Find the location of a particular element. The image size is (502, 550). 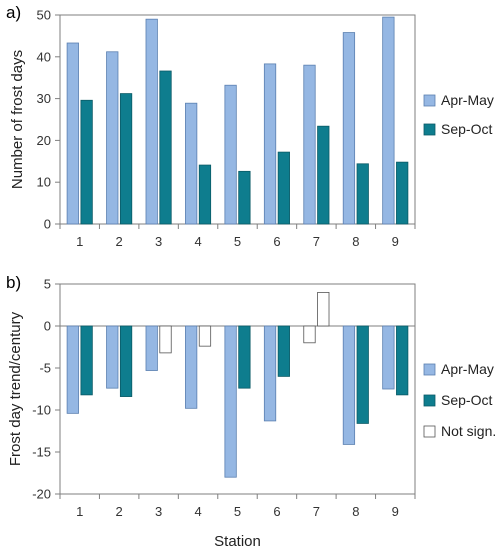

y-tick-label: -10 is located at coordinates (41, 410).